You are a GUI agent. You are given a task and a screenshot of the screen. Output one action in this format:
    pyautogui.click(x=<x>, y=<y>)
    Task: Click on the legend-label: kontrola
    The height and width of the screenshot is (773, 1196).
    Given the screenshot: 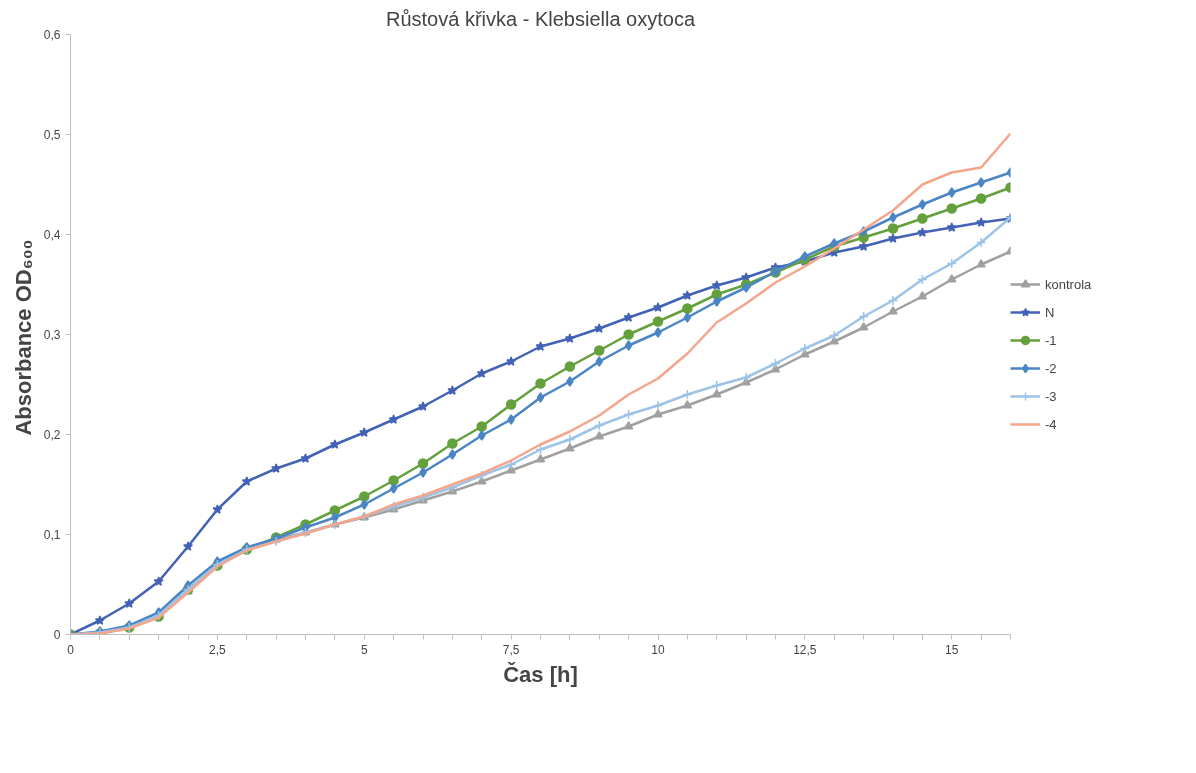 What is the action you would take?
    pyautogui.click(x=1068, y=284)
    